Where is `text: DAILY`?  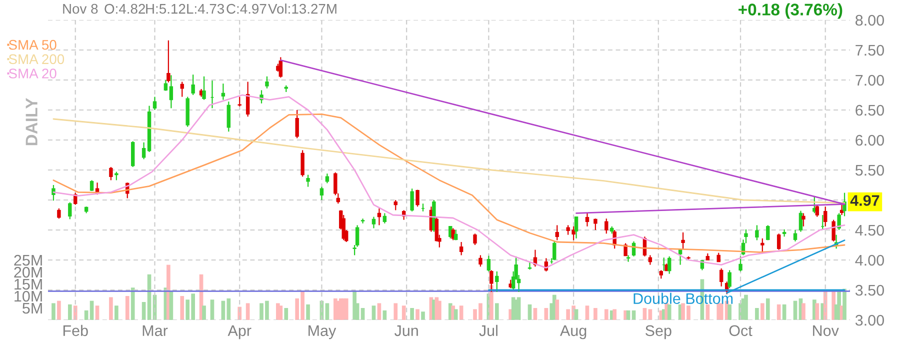
text: DAILY is located at coordinates (32, 122).